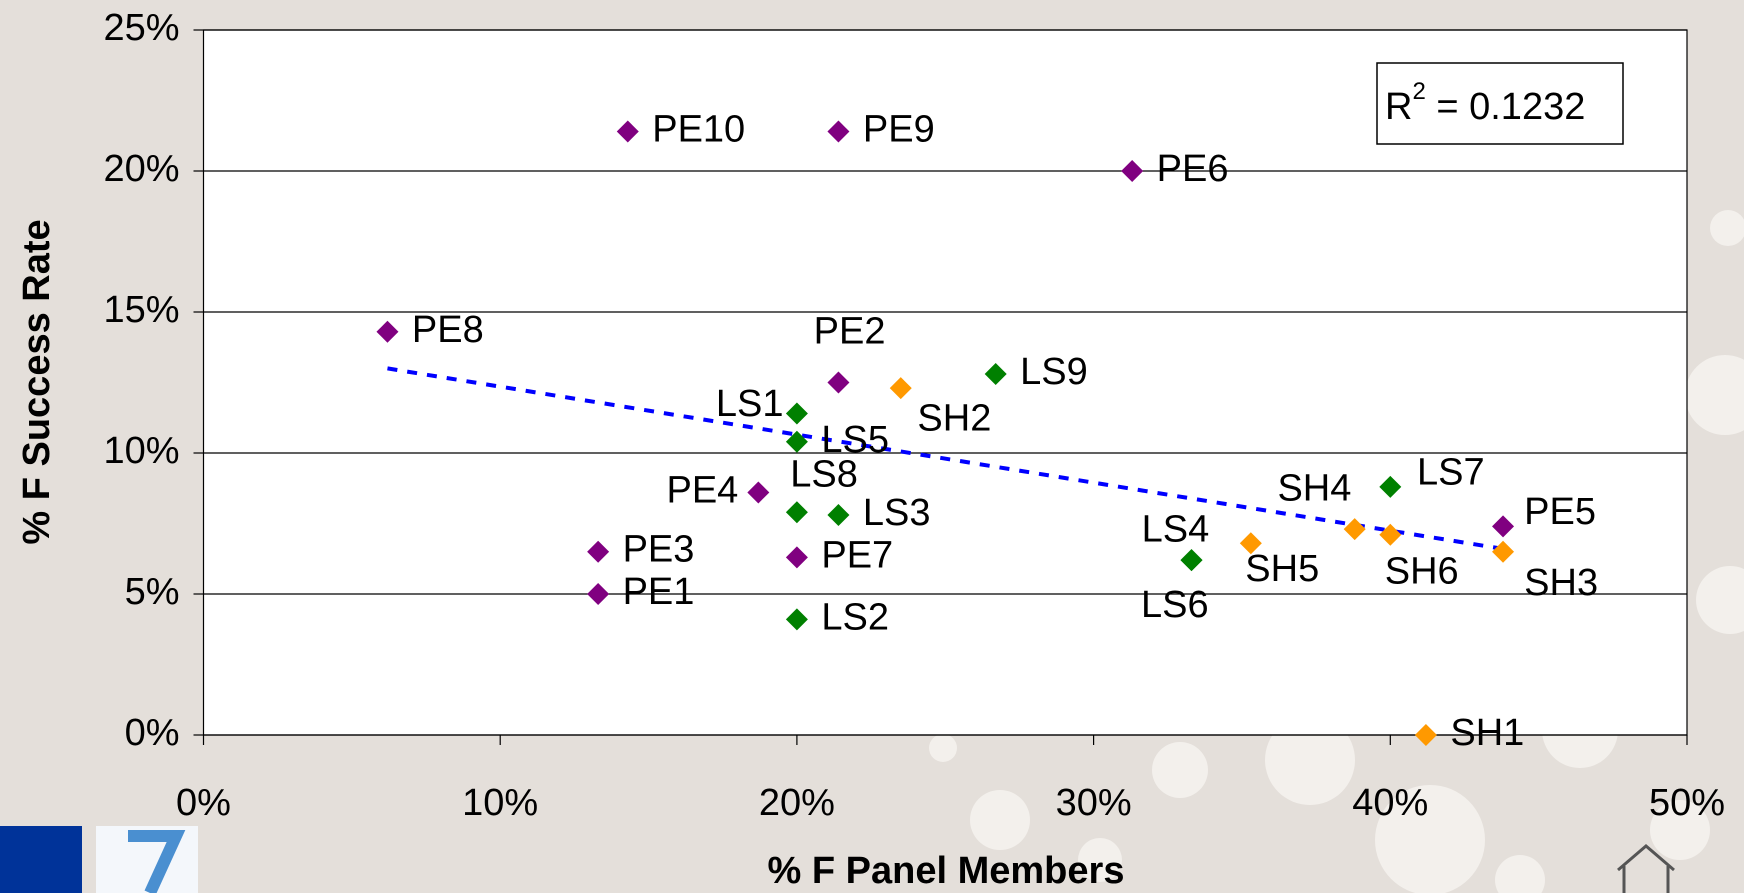  I want to click on y-tick-label: 10%, so click(141, 451).